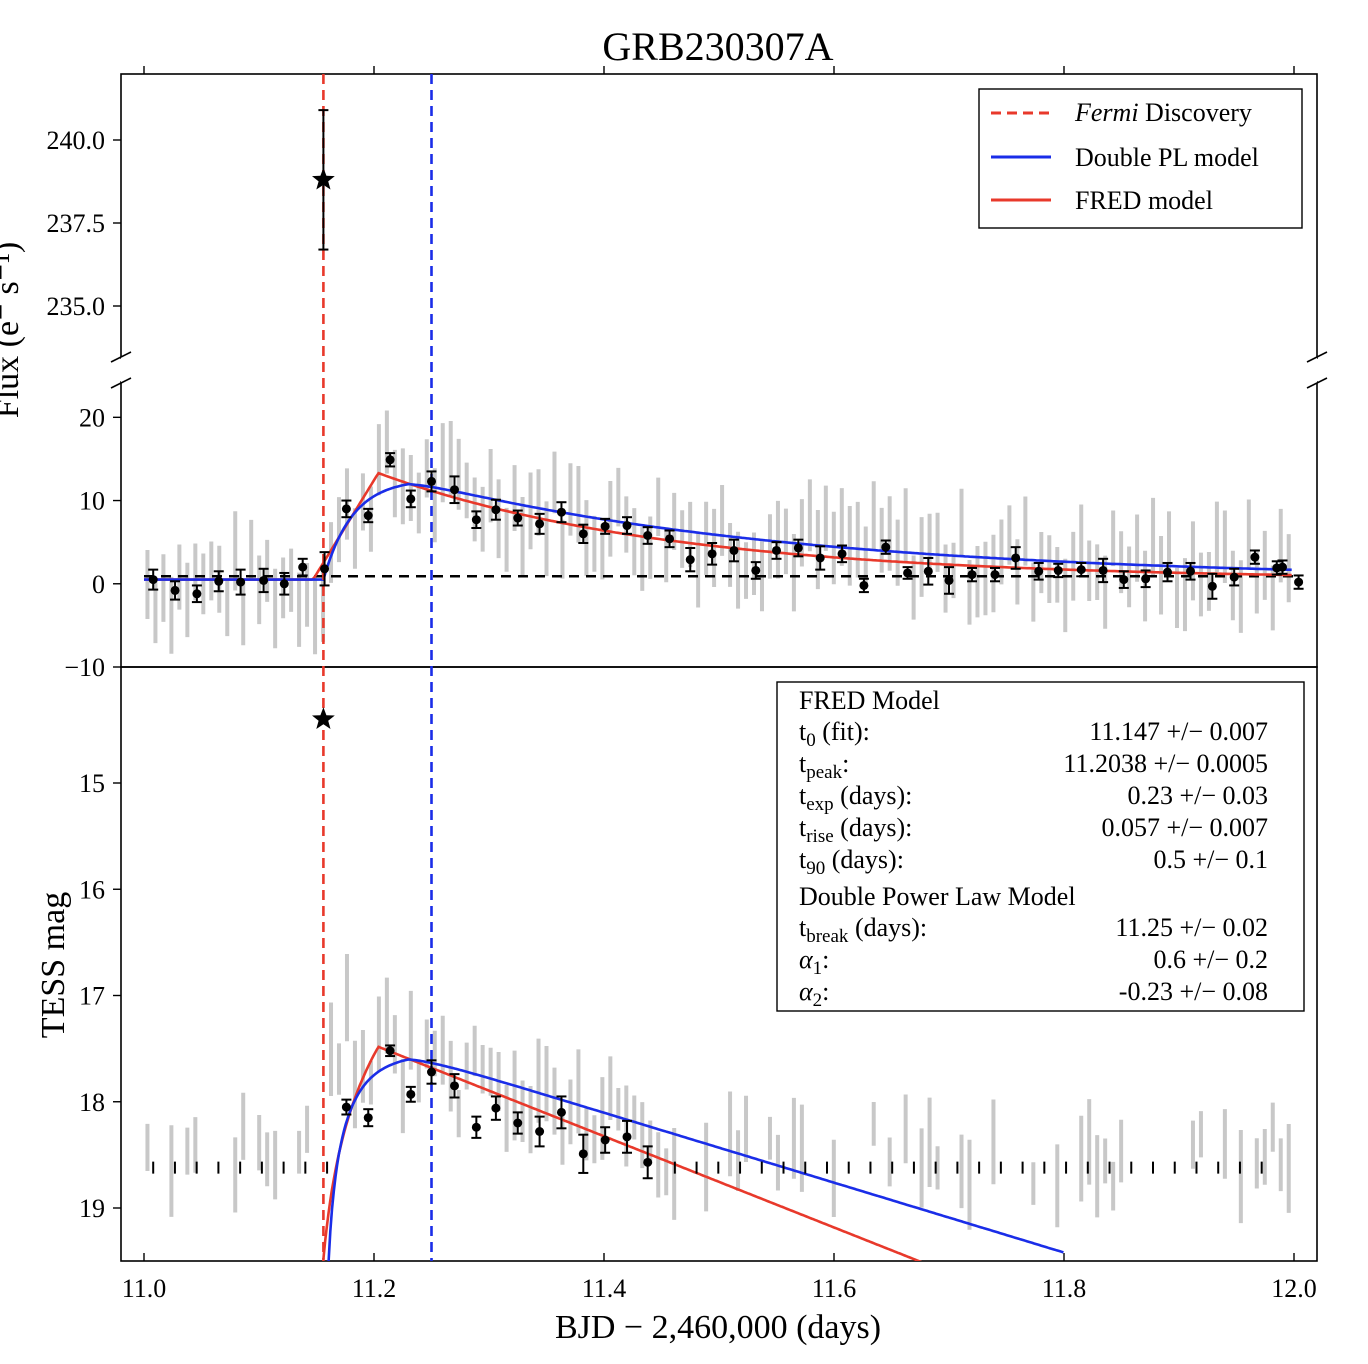 The width and height of the screenshot is (1368, 1364). I want to click on model-curves-top, so click(719, 526).